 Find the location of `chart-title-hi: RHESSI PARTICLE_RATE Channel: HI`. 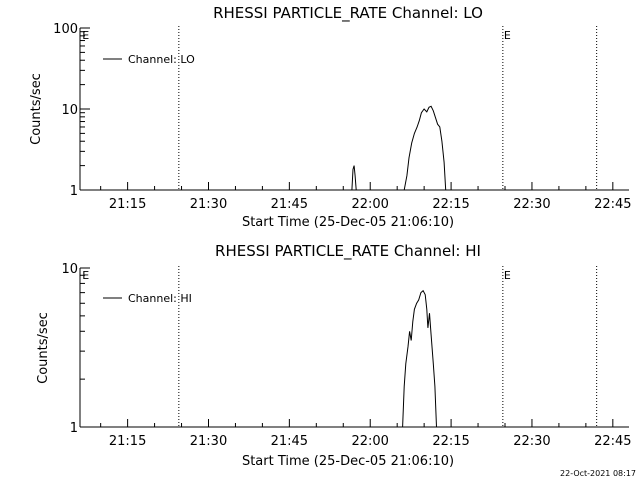

chart-title-hi: RHESSI PARTICLE_RATE Channel: HI is located at coordinates (348, 251).